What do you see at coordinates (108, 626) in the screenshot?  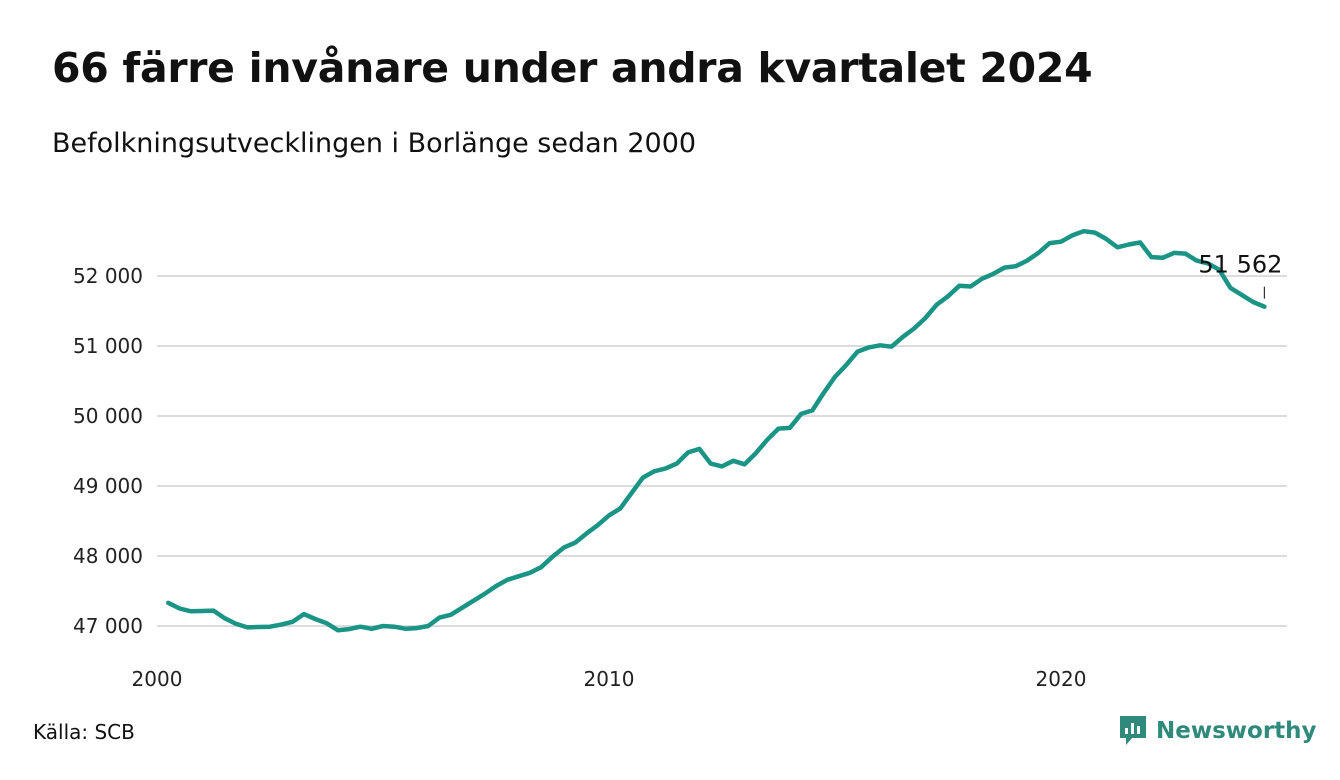 I see `y-tick-label: 47 000` at bounding box center [108, 626].